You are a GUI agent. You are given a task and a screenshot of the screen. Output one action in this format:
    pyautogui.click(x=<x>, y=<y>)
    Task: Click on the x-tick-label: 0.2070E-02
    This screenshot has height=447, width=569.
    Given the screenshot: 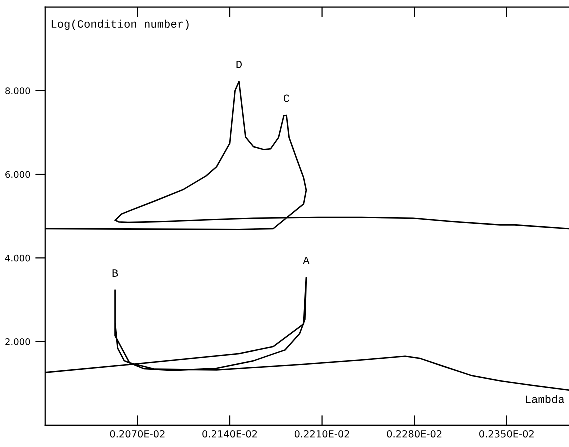 What is the action you would take?
    pyautogui.click(x=137, y=434)
    